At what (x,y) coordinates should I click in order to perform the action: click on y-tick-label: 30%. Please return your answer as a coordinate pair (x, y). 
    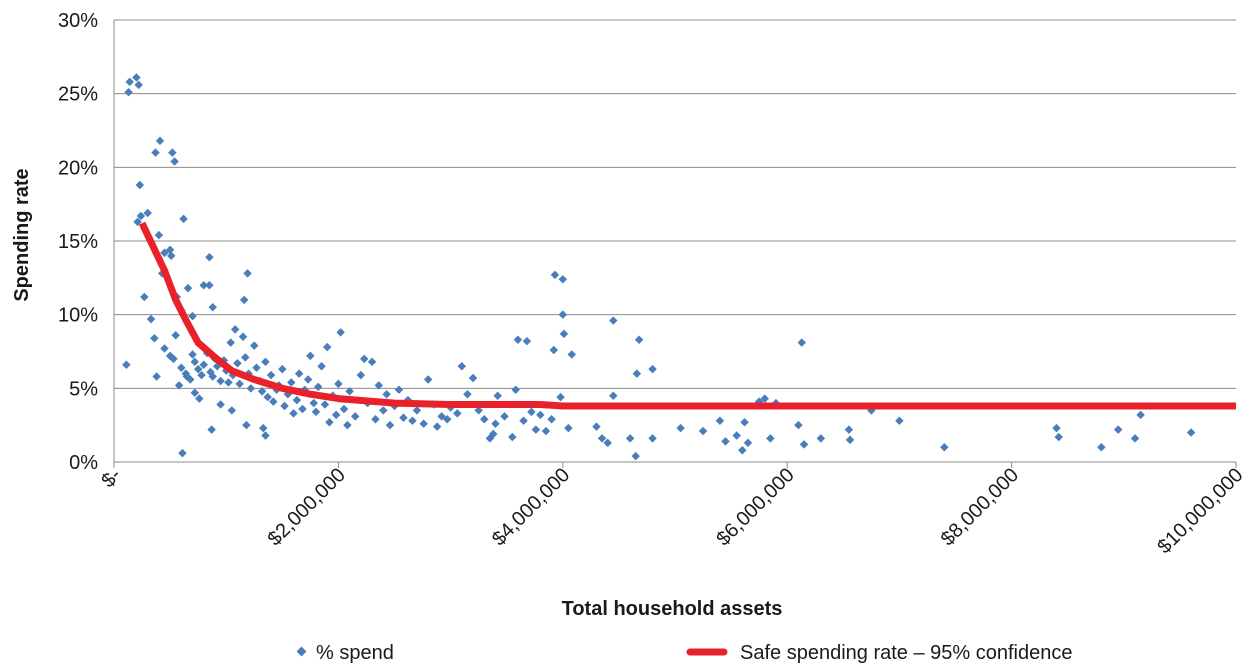
    Looking at the image, I should click on (78, 21).